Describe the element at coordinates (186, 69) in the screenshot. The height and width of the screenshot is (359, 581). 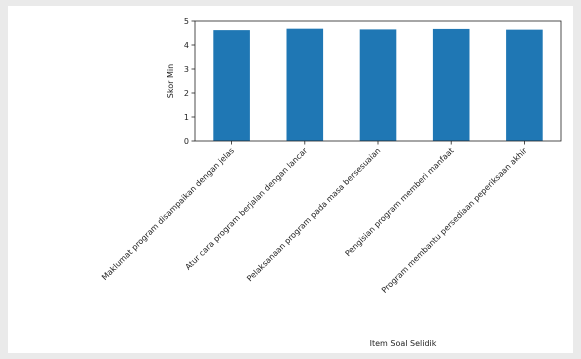
I see `y-tick-label: 3` at that location.